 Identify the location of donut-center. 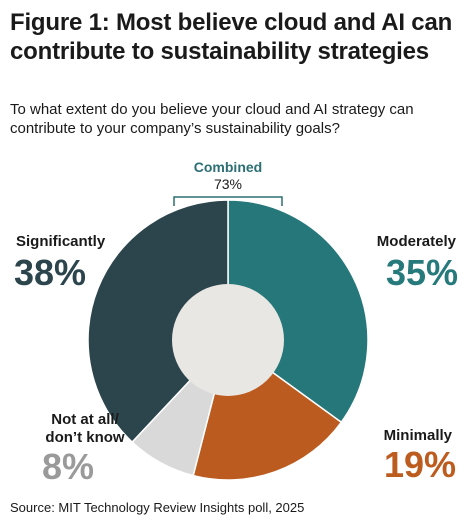
(228, 340).